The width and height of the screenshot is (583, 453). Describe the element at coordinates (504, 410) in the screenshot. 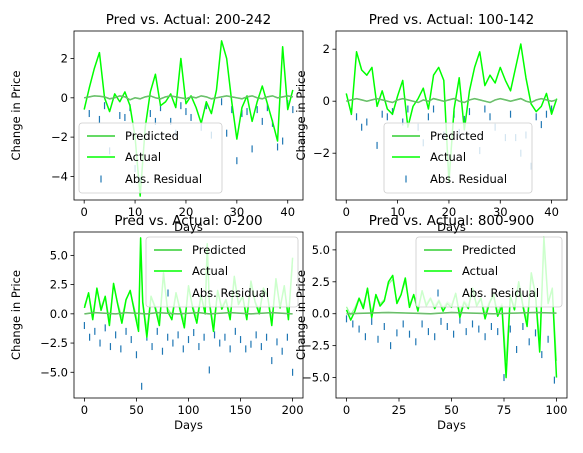

I see `x-tick-label: 75` at that location.